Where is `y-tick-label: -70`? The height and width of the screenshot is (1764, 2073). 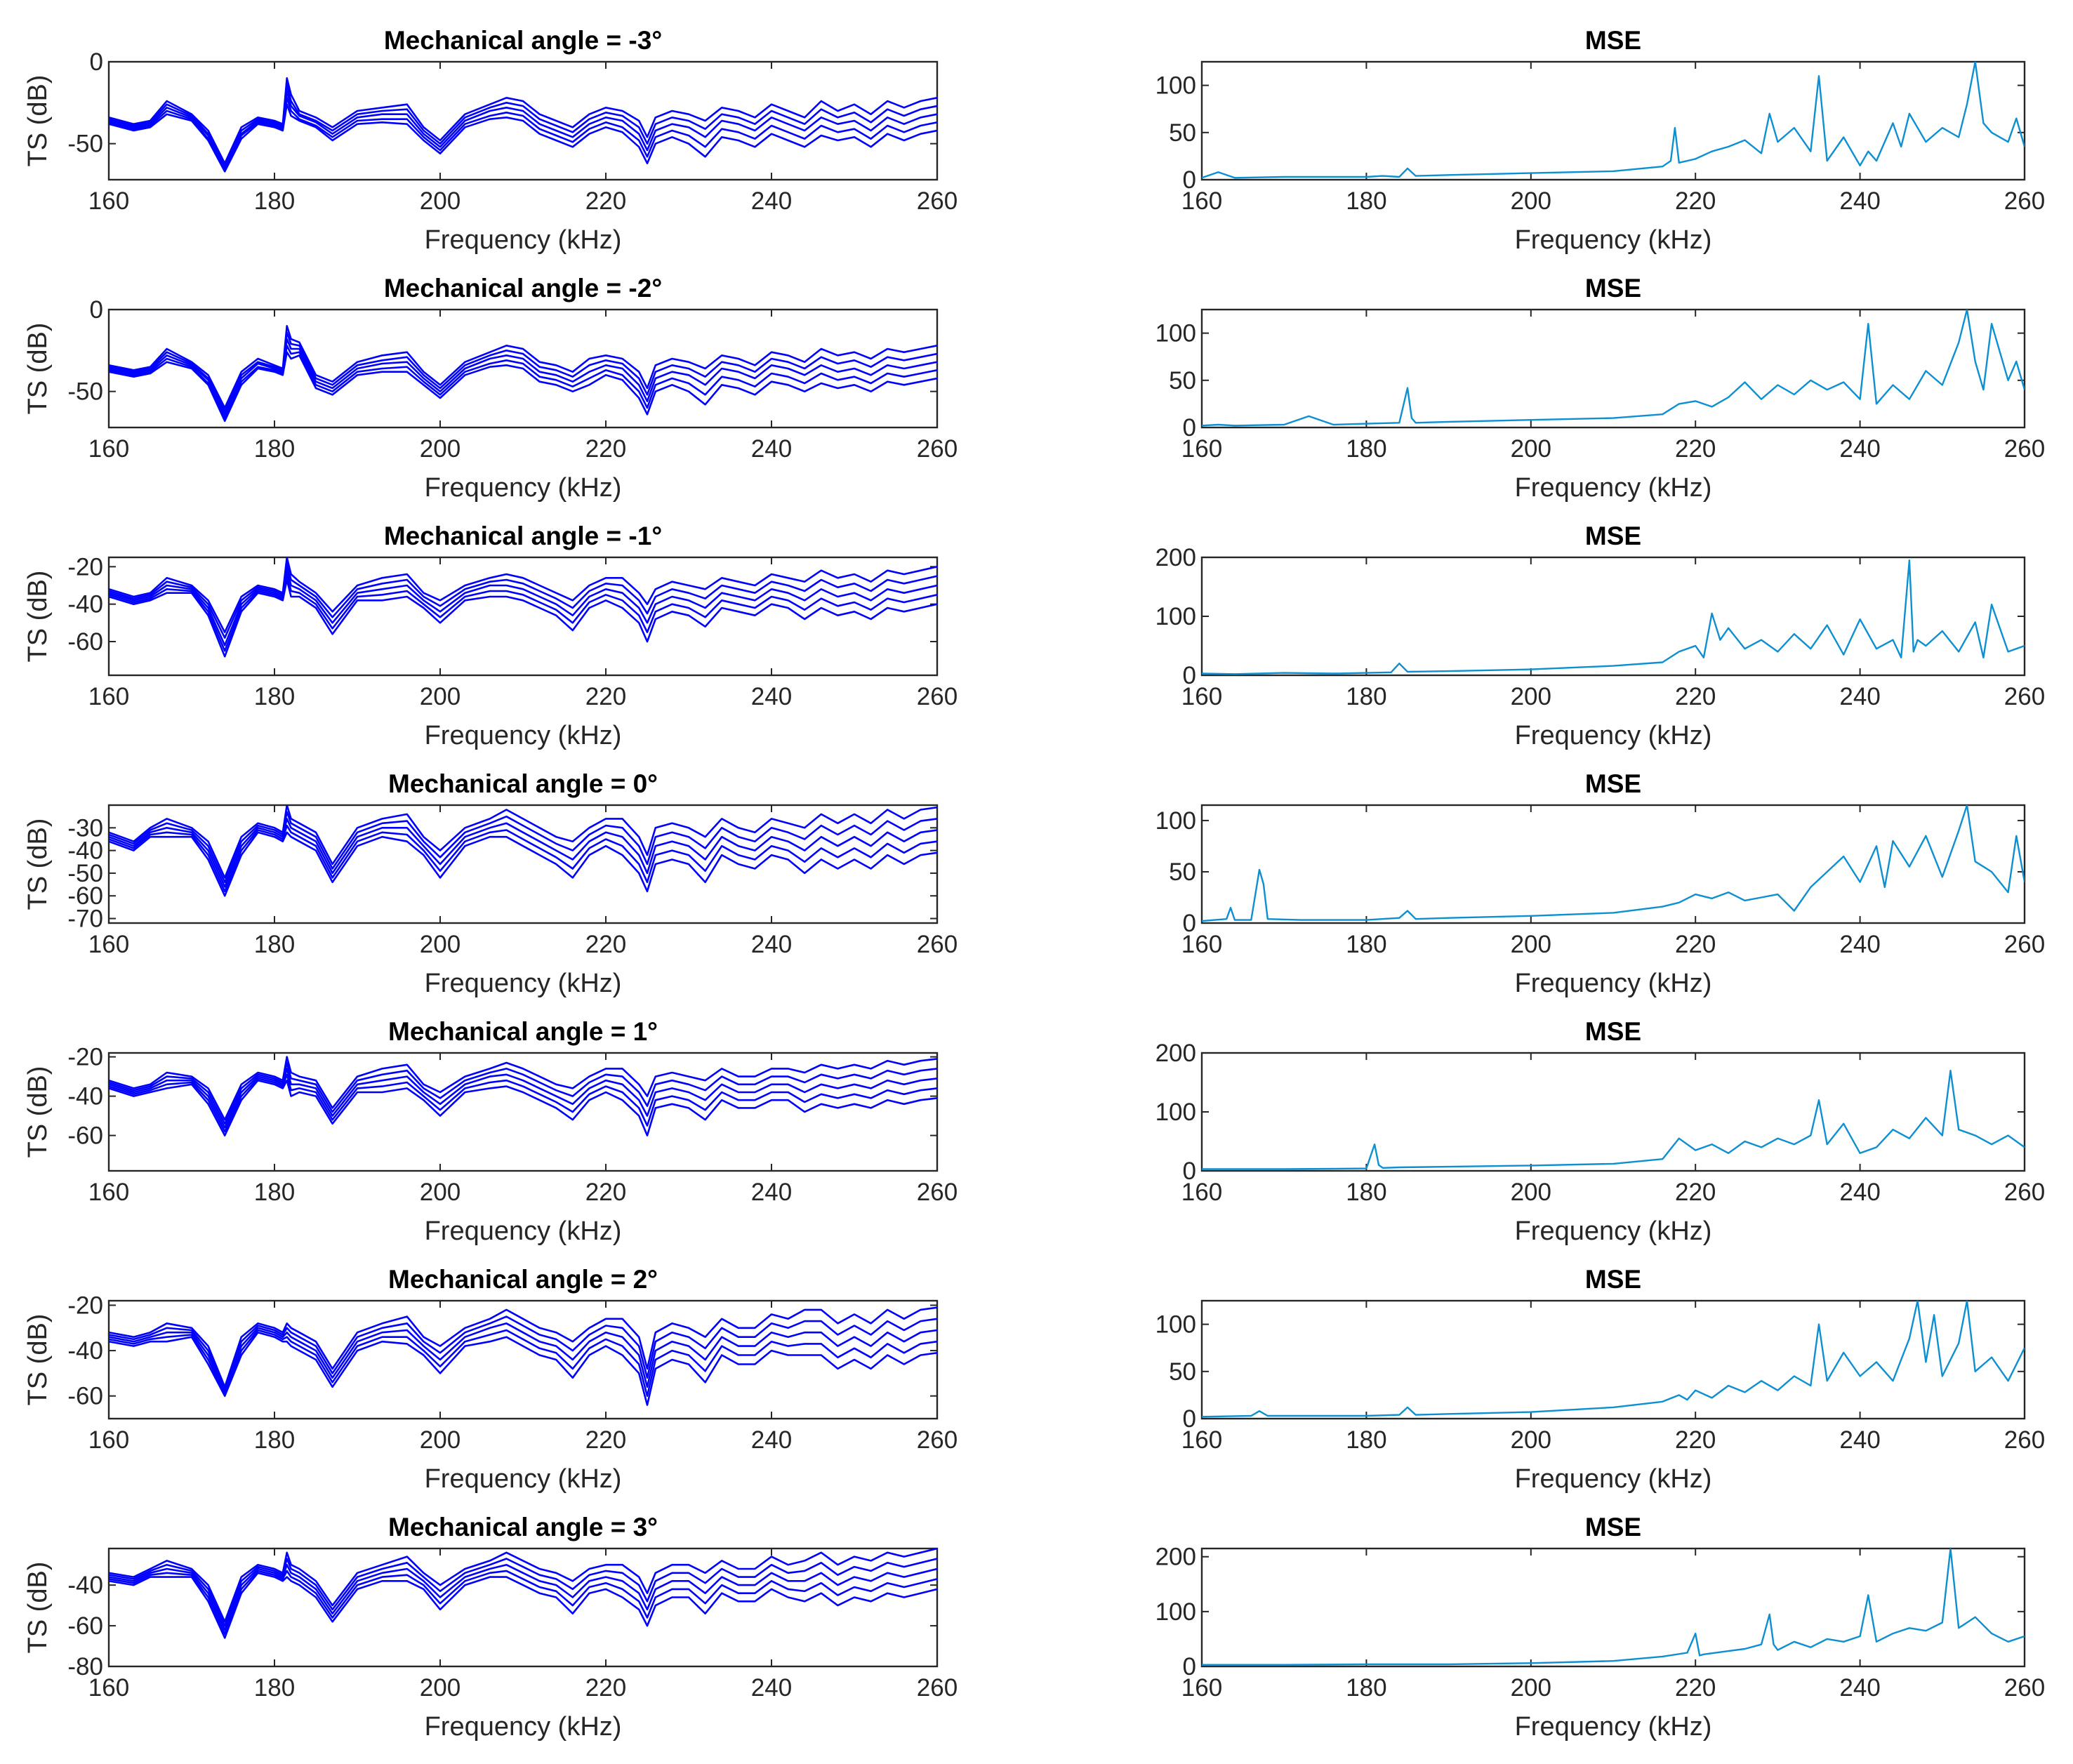
y-tick-label: -70 is located at coordinates (85, 919).